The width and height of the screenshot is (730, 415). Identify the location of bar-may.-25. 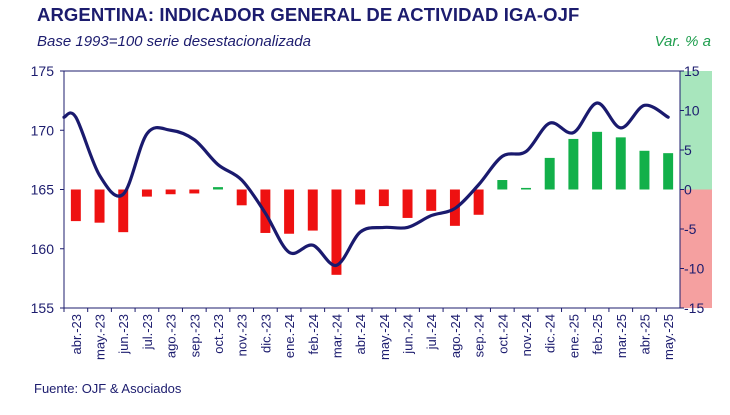
(668, 171).